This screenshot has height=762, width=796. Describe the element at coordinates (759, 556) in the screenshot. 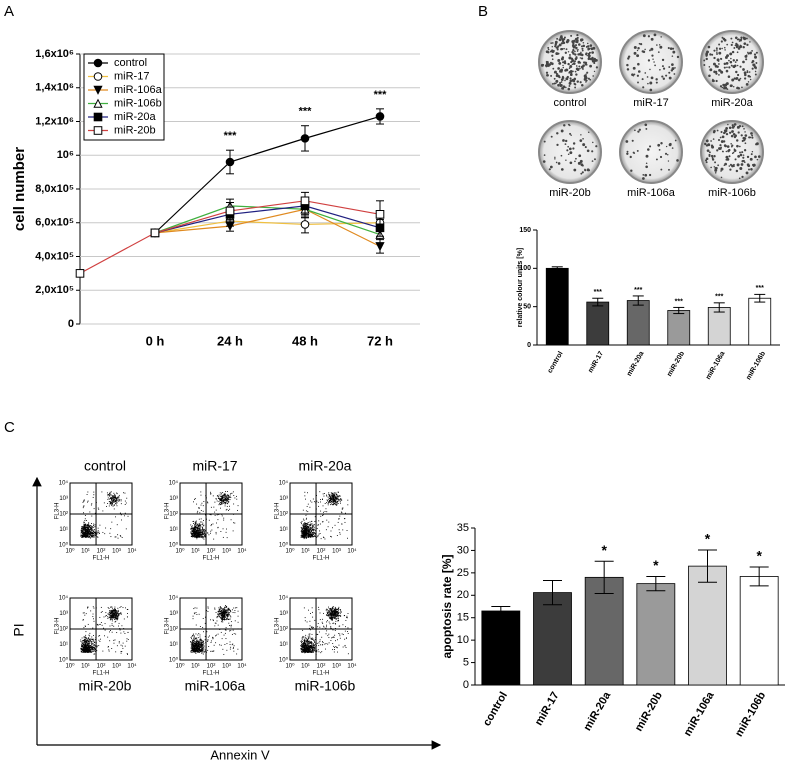

I see `significance-label: *` at that location.